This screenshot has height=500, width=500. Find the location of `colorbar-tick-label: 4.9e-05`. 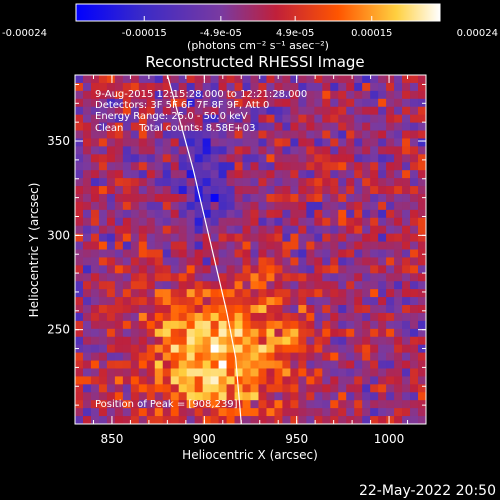

colorbar-tick-label: 4.9e-05 is located at coordinates (295, 33).